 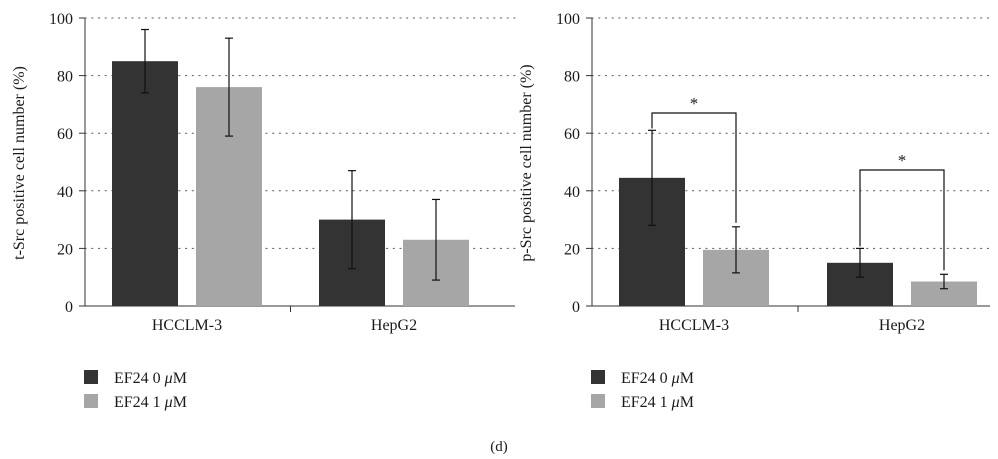 What do you see at coordinates (19, 163) in the screenshot?
I see `y-axis-title: t-Src positive cell number (%)` at bounding box center [19, 163].